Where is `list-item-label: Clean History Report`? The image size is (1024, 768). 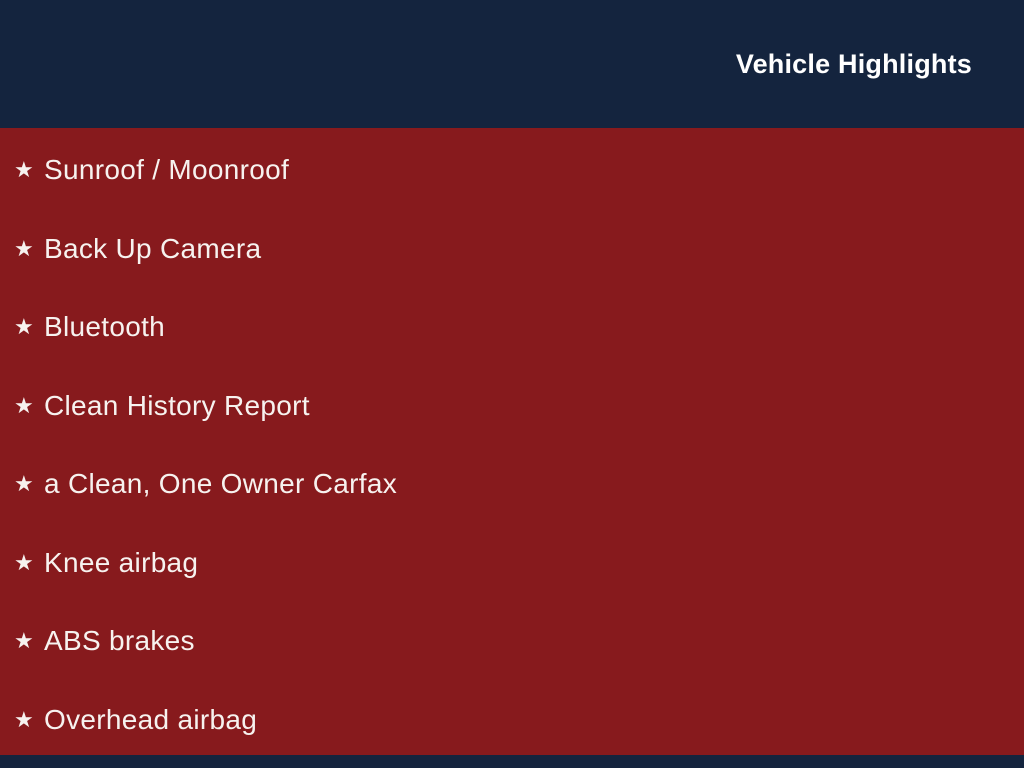
list-item-label: Clean History Report is located at coordinates (177, 405).